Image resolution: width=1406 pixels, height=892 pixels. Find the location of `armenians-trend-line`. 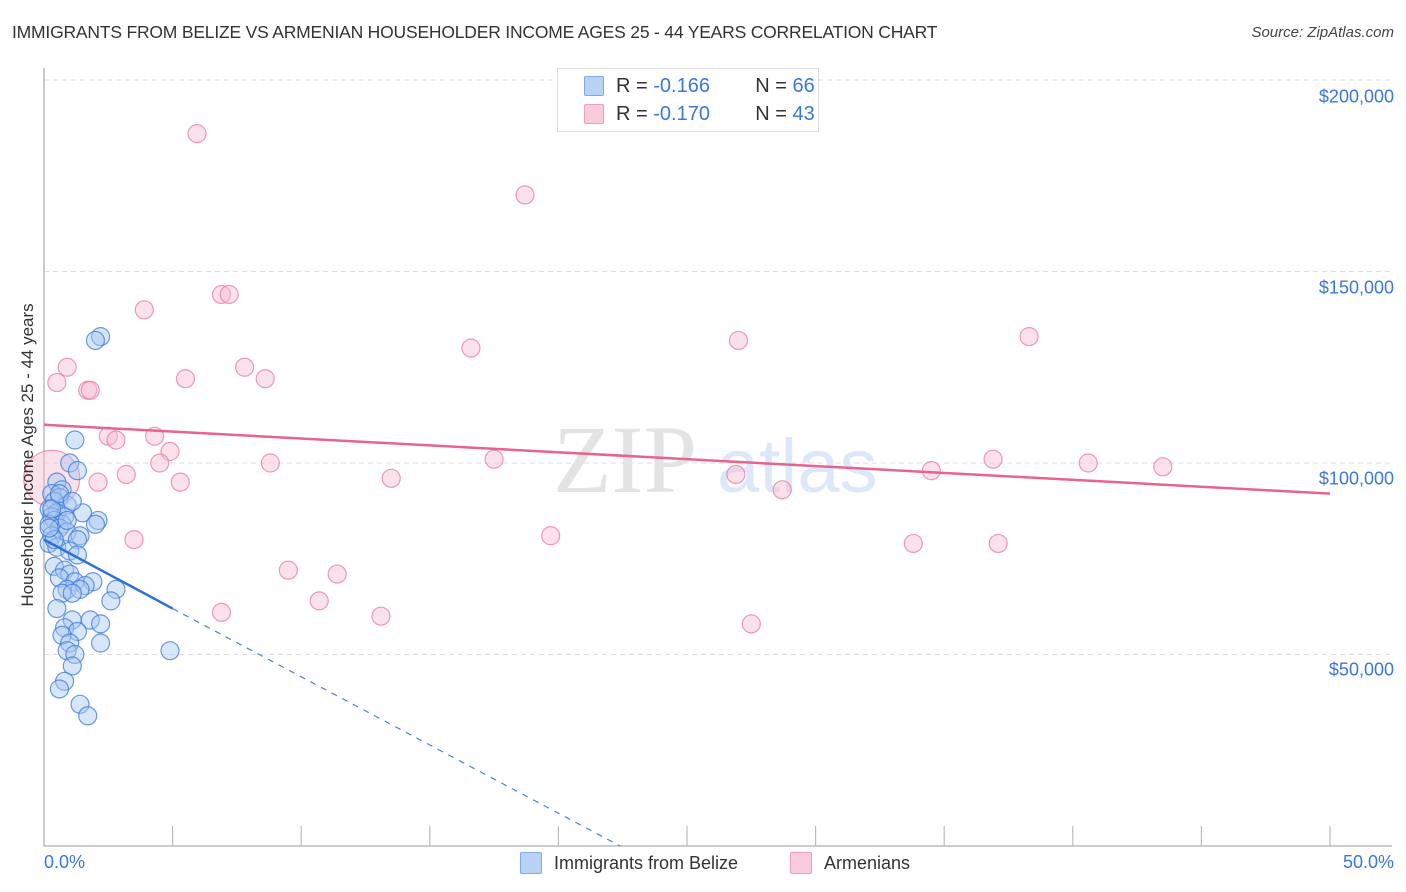

armenians-trend-line is located at coordinates (687, 459).